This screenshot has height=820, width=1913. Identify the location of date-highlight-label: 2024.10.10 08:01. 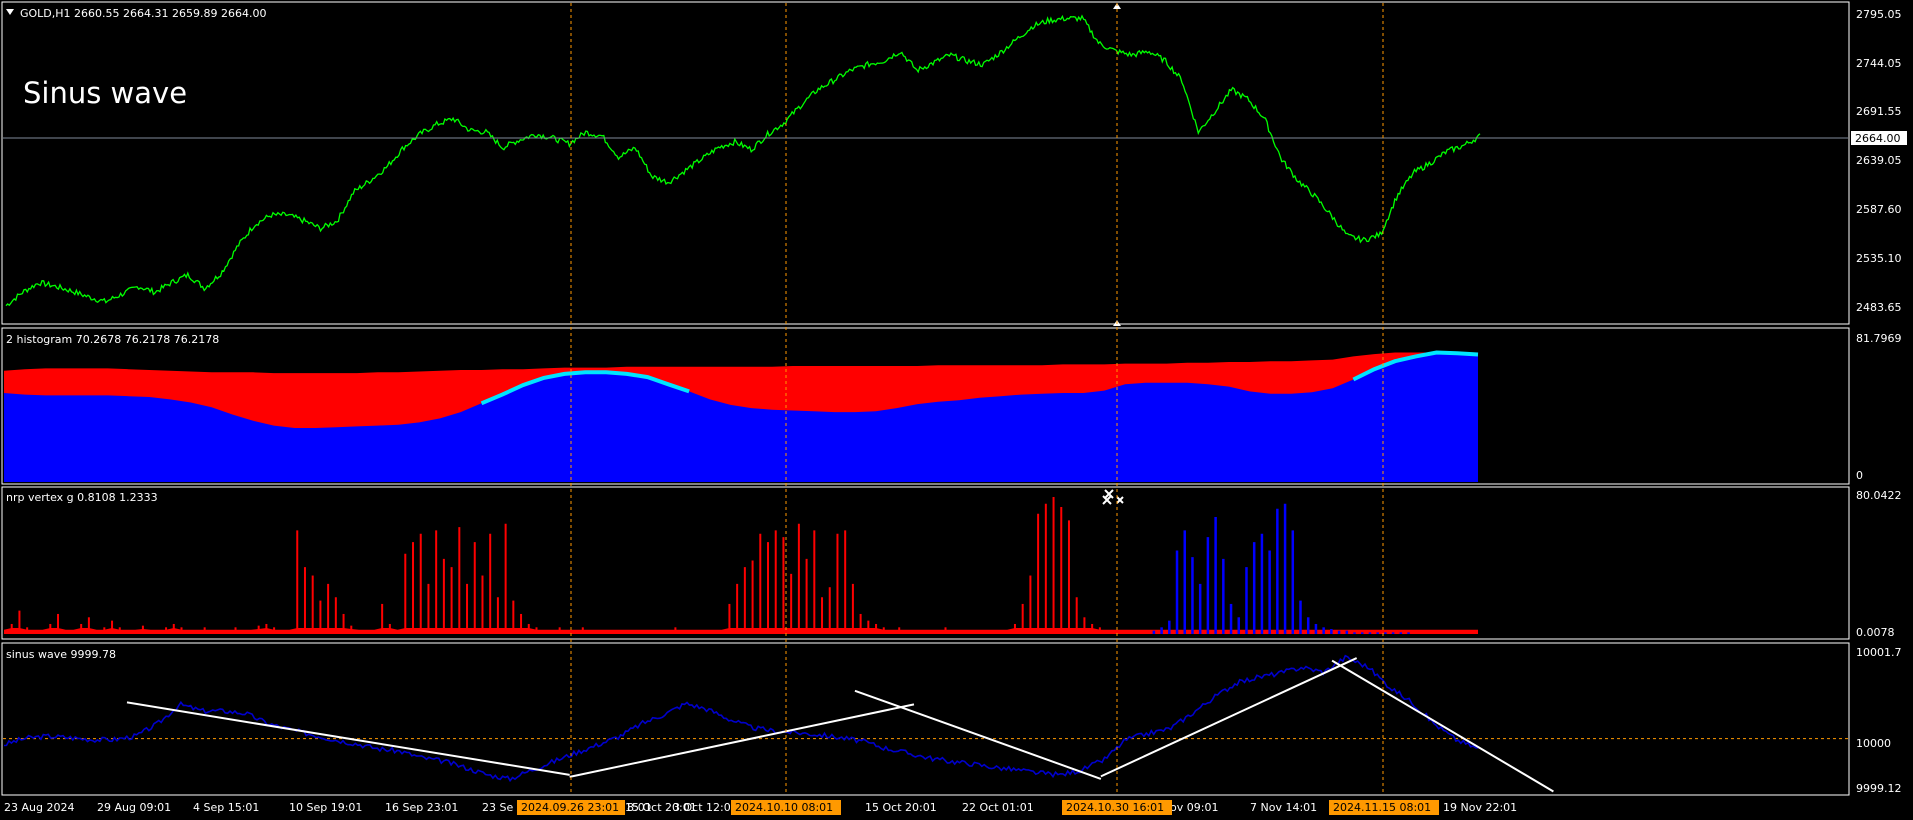
(784, 807).